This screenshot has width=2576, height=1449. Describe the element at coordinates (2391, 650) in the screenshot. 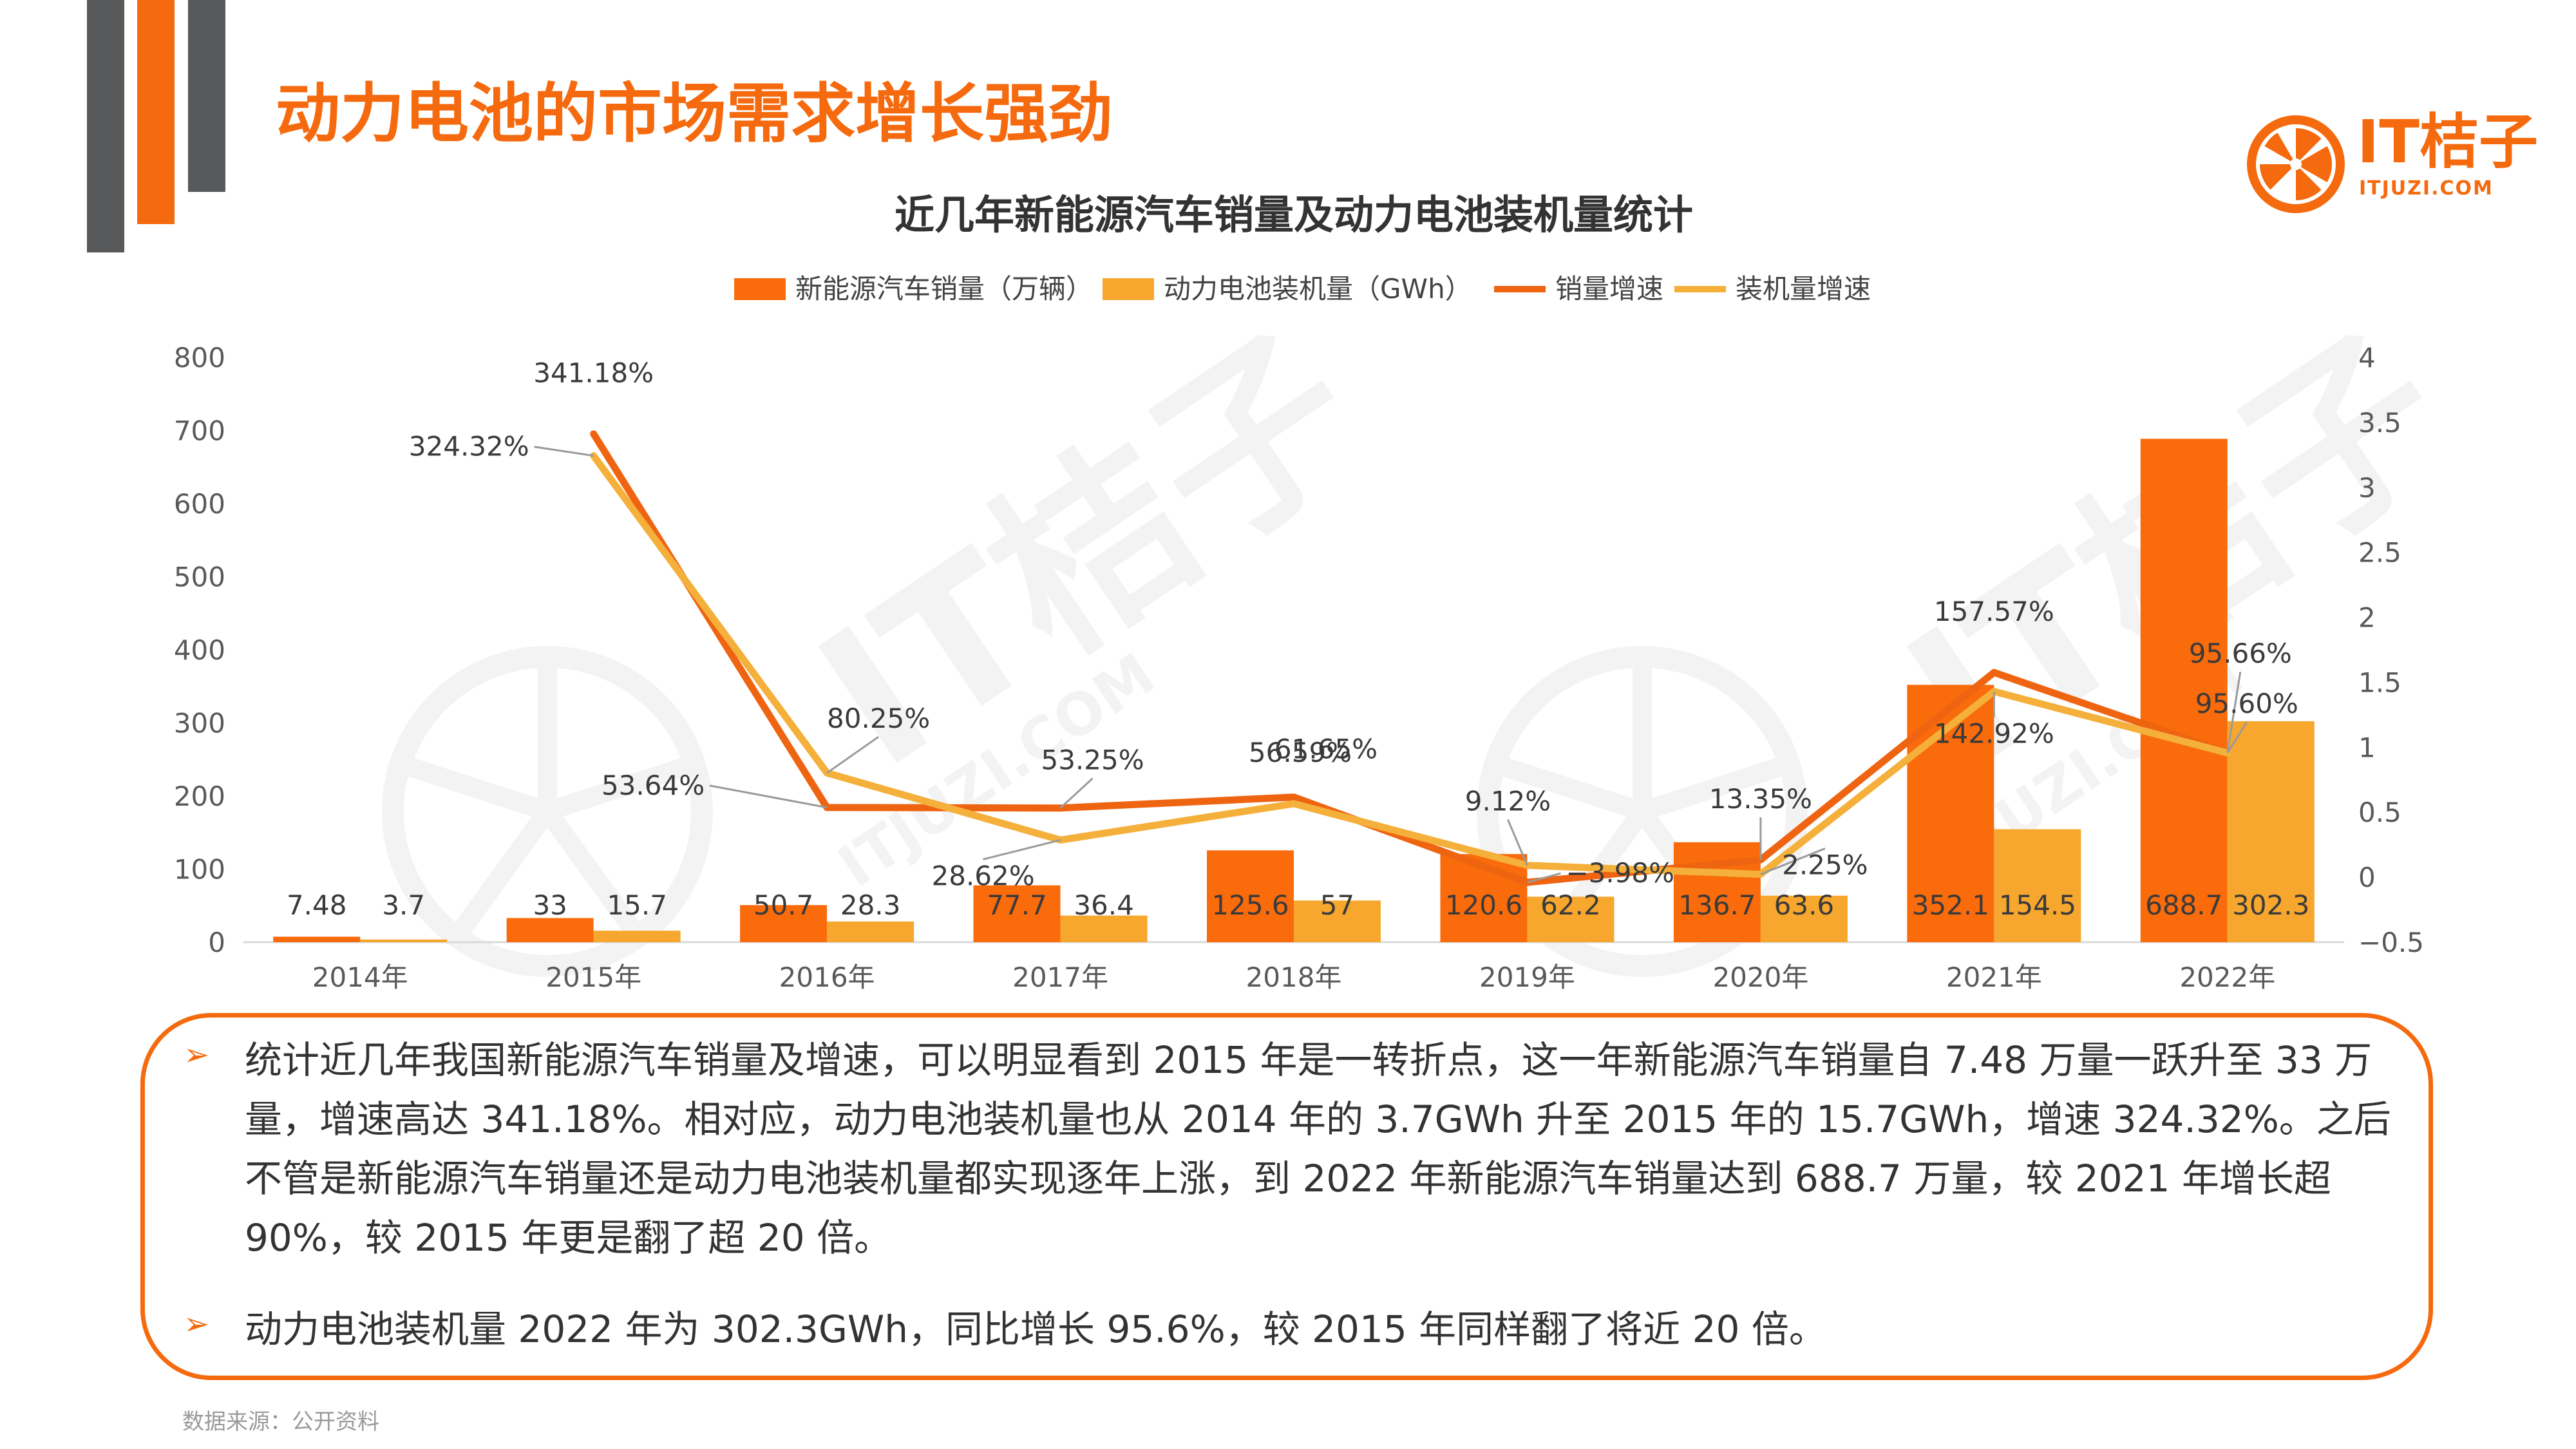

I see `y-axis-right: −0.5 0 0.5 1 1.5 2 2.5 3 3.5 4` at that location.